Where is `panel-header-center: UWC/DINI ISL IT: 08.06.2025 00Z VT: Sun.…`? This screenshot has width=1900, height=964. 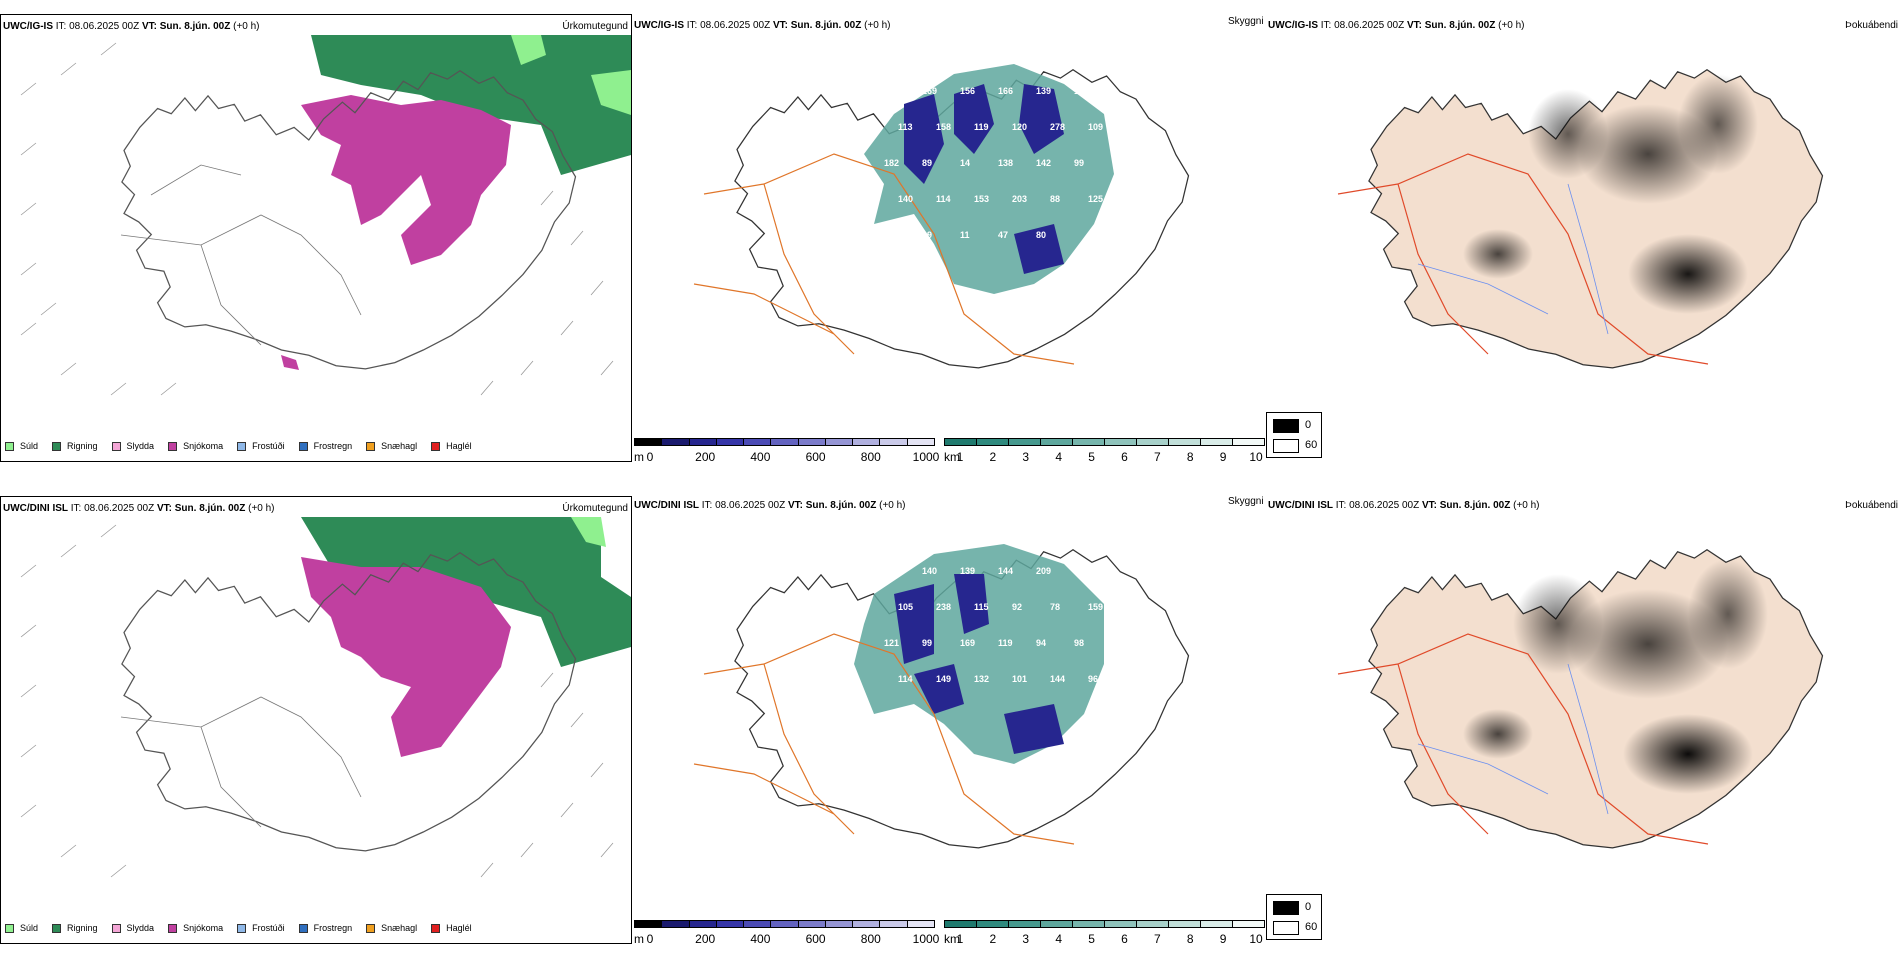
panel-header-center: UWC/DINI ISL IT: 08.06.2025 00Z VT: Sun.… is located at coordinates (770, 505).